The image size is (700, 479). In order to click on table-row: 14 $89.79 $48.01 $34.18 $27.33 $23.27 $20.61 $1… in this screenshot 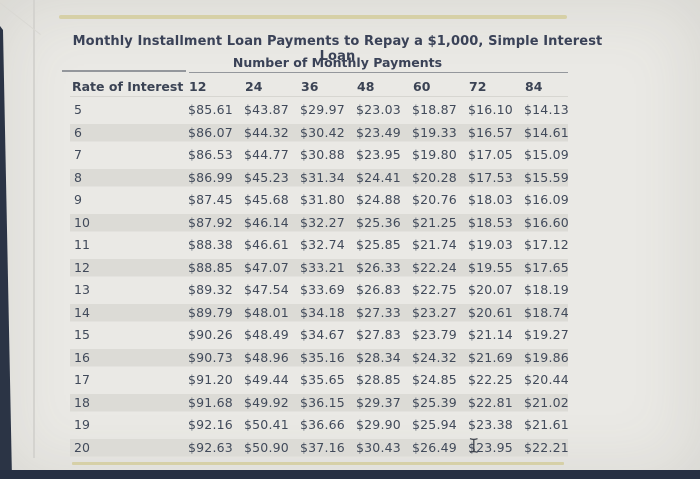, I will do `click(319, 312)`.